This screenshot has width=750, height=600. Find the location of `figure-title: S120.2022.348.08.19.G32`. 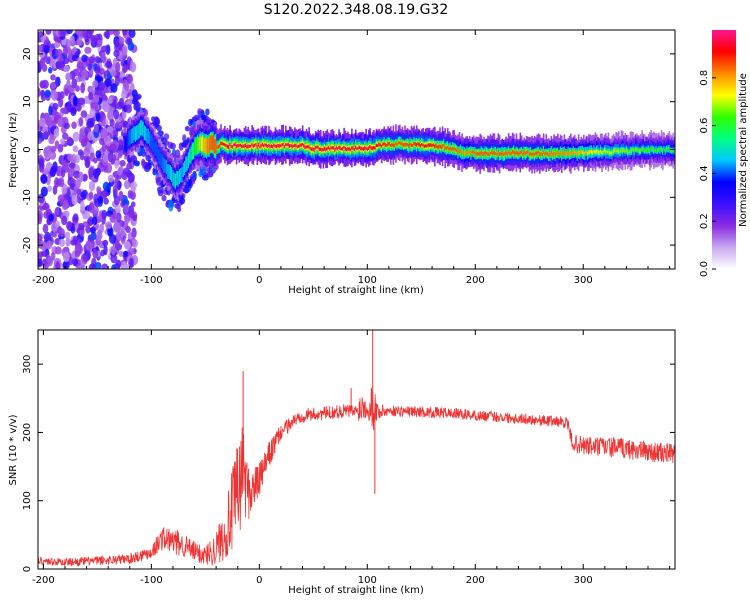

figure-title: S120.2022.348.08.19.G32 is located at coordinates (356, 10).